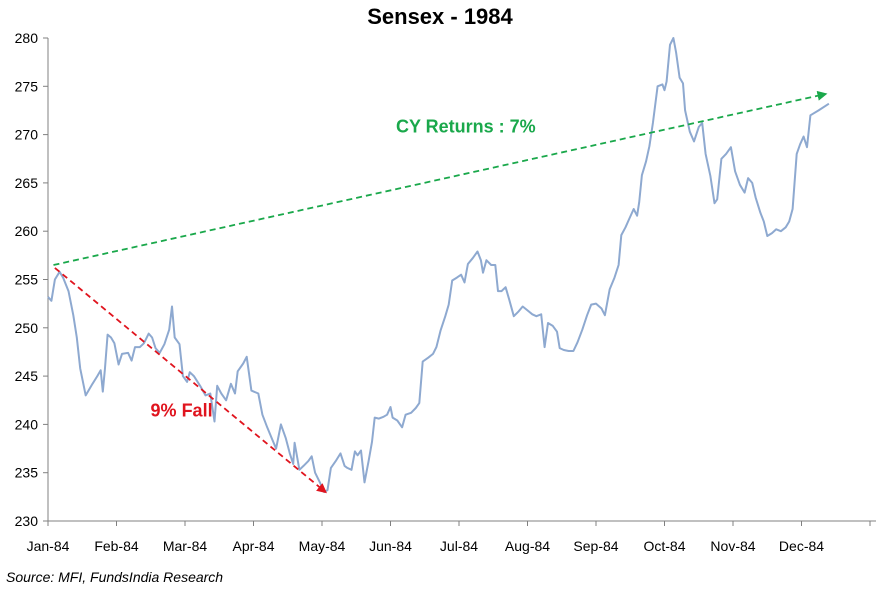 This screenshot has width=880, height=592. What do you see at coordinates (322, 546) in the screenshot?
I see `x-tick-label: May-84` at bounding box center [322, 546].